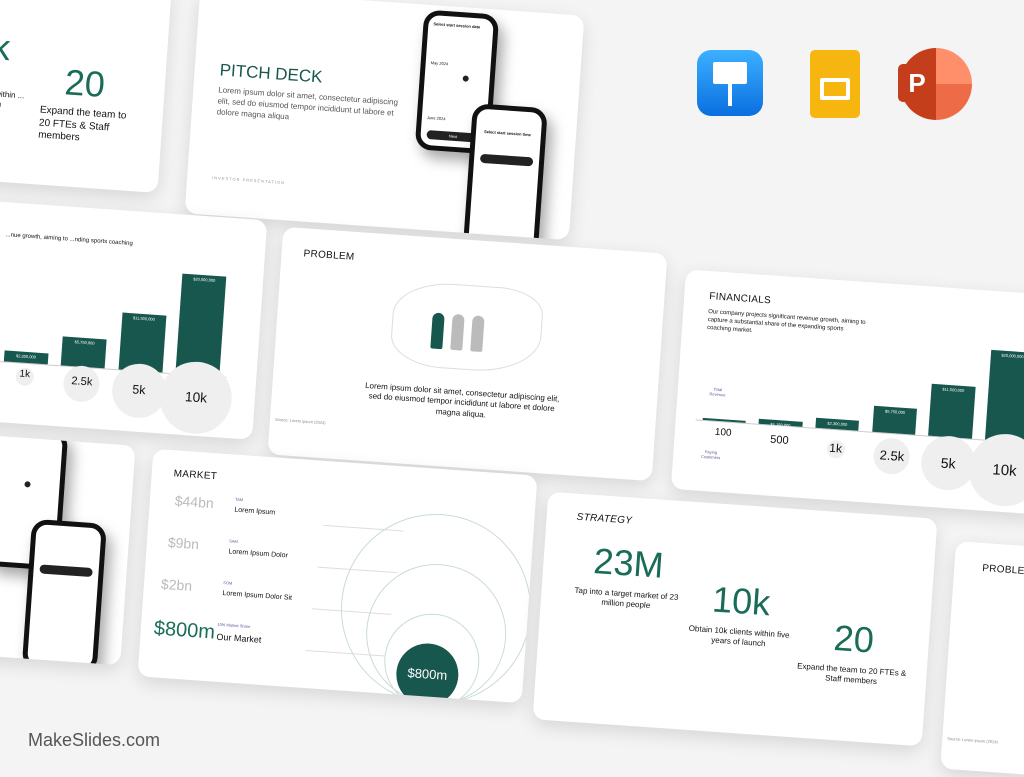  What do you see at coordinates (629, 563) in the screenshot?
I see `stat-value: 23M` at bounding box center [629, 563].